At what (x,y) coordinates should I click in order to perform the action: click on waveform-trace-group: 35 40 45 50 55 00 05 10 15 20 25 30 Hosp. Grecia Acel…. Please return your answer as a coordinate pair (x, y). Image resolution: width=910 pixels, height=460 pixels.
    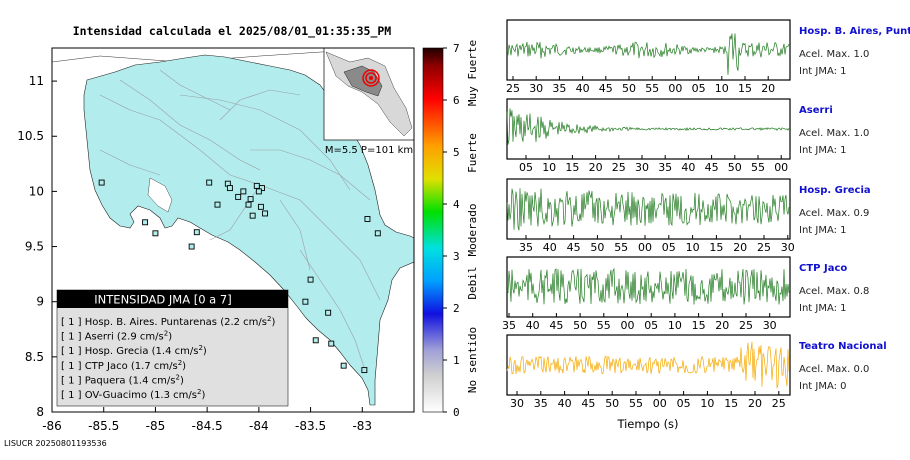
    Looking at the image, I should click on (688, 216).